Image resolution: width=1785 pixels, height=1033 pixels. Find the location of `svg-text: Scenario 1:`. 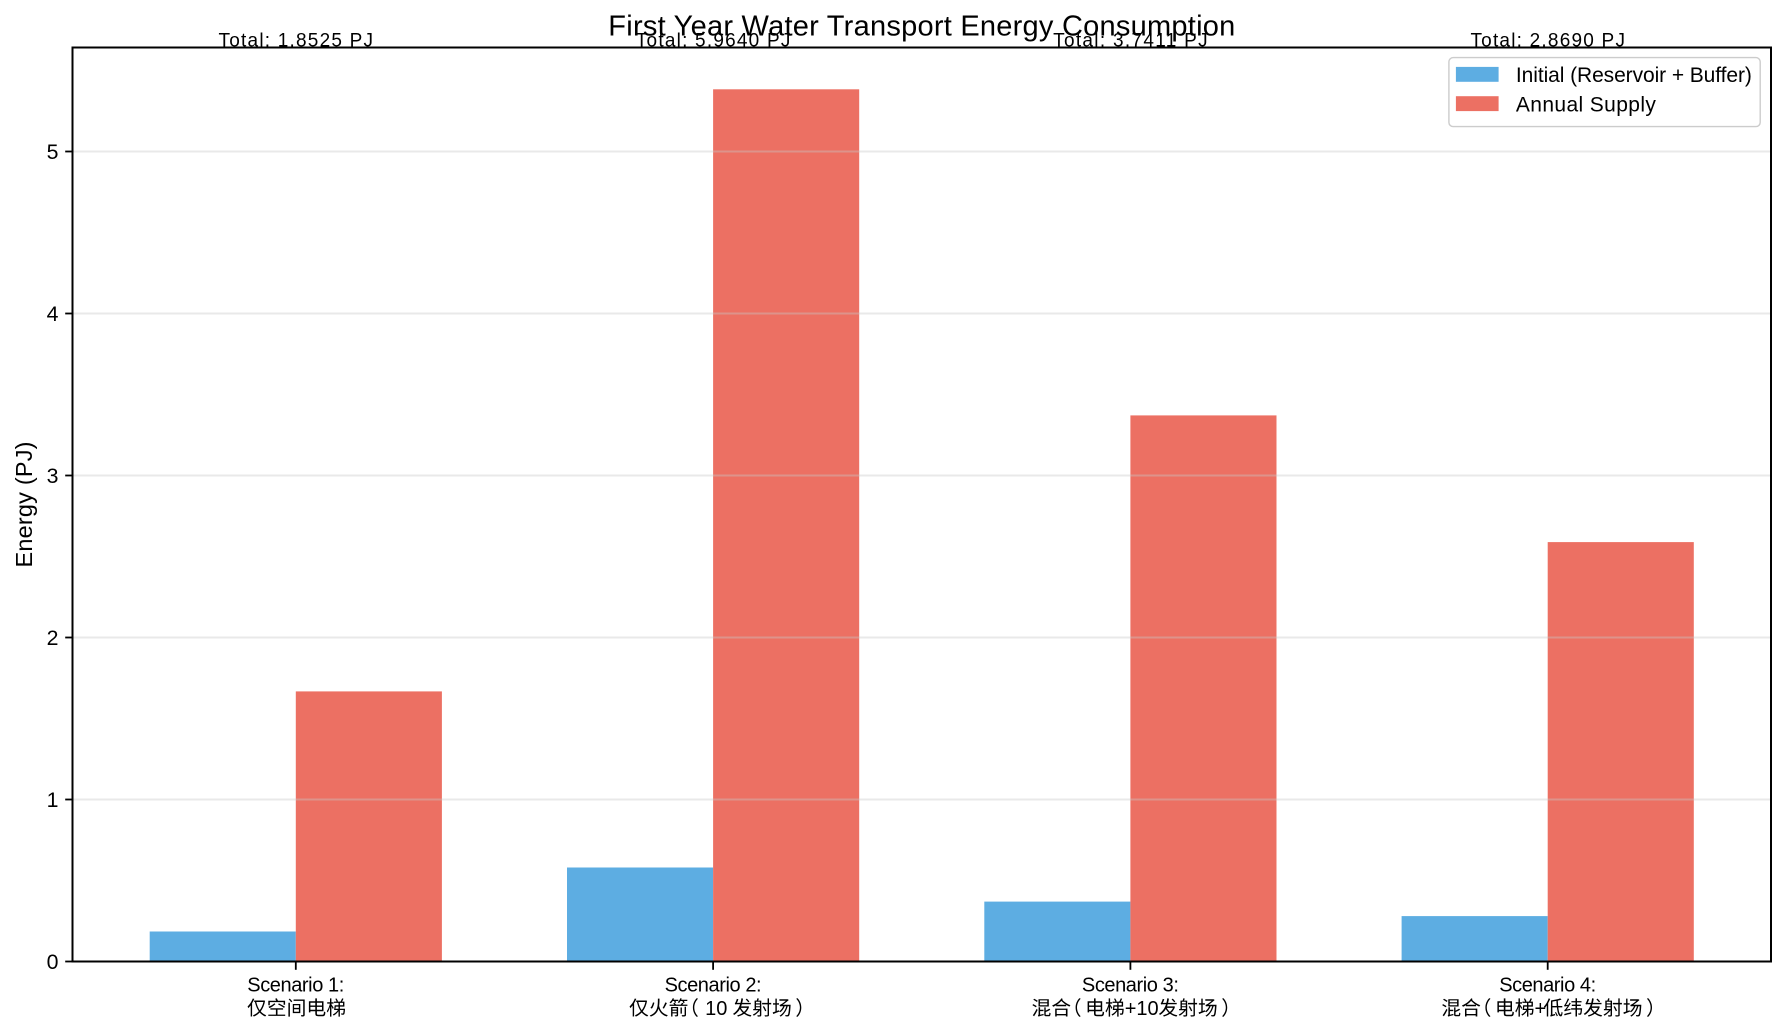

svg-text: Scenario 1: is located at coordinates (295, 986).